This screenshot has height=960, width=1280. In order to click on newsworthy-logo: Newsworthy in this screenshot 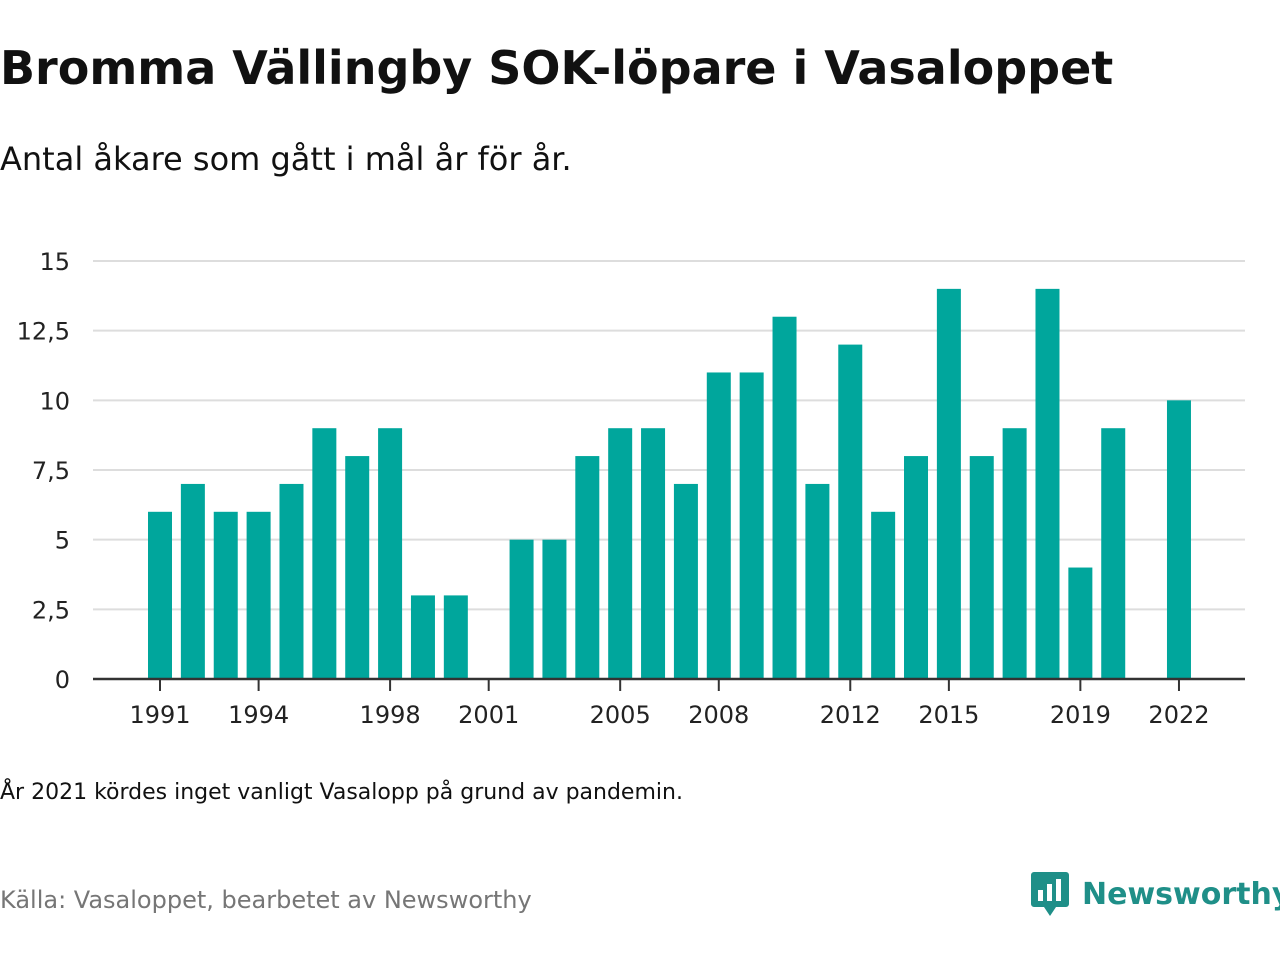, I will do `click(1155, 894)`.